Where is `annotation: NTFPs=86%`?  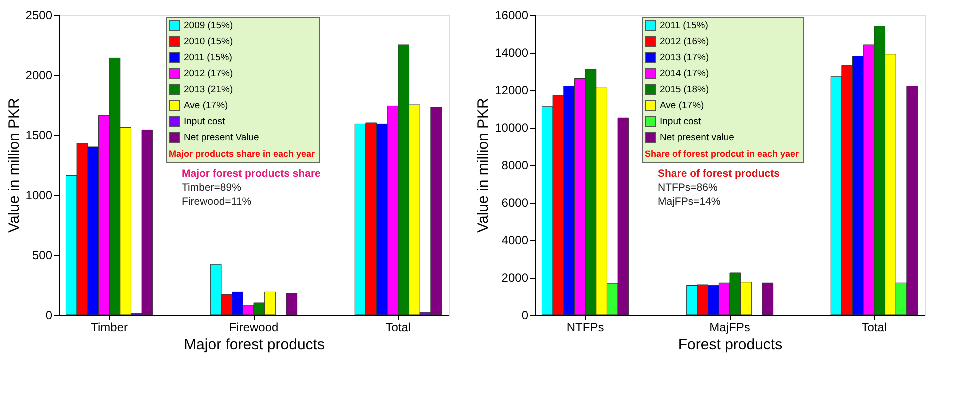 annotation: NTFPs=86% is located at coordinates (688, 188).